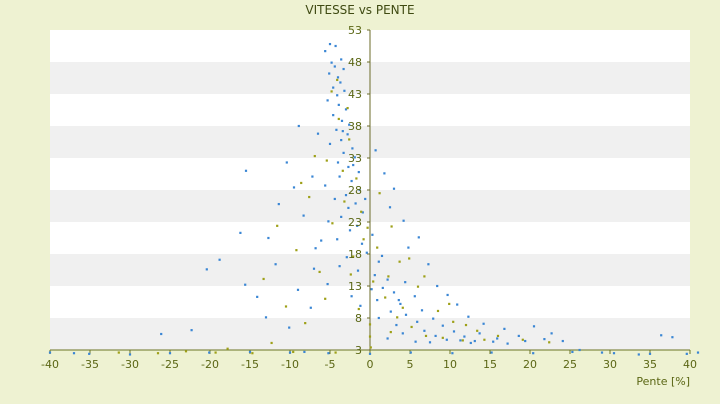  Describe the element at coordinates (450, 364) in the screenshot. I see `x-tick-label: 10` at that location.